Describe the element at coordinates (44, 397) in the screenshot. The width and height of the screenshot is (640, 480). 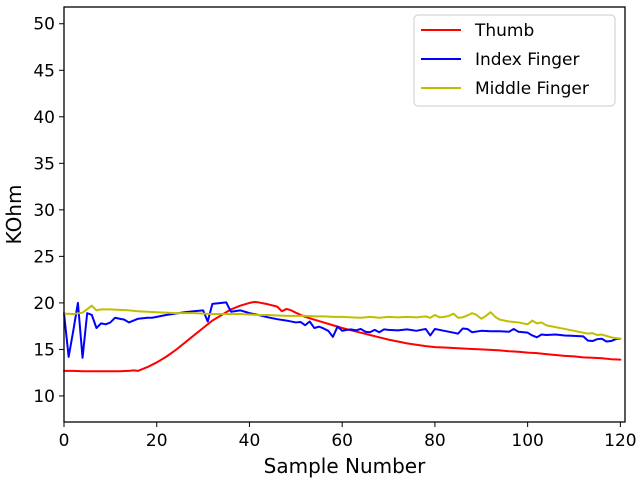
I see `y-tick-label: 10` at that location.